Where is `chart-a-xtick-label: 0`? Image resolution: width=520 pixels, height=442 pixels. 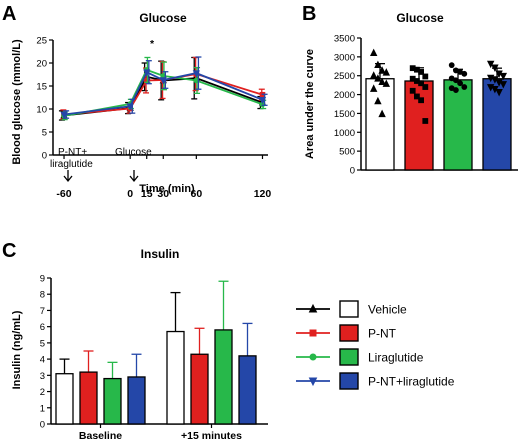 chart-a-xtick-label: 0 is located at coordinates (130, 194).